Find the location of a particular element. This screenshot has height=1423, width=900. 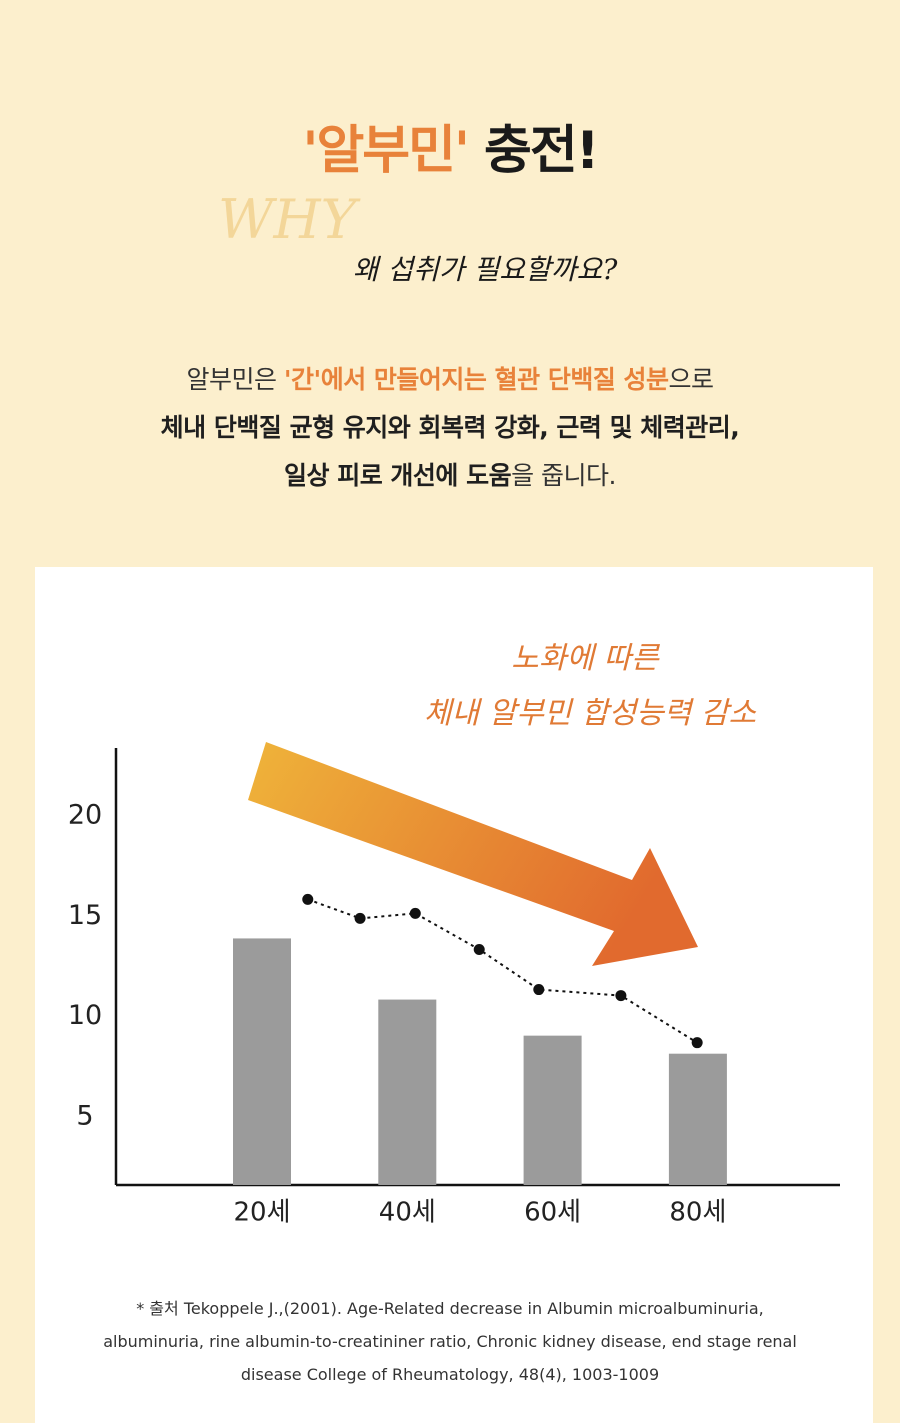

y-tick-label: 15 is located at coordinates (85, 915).